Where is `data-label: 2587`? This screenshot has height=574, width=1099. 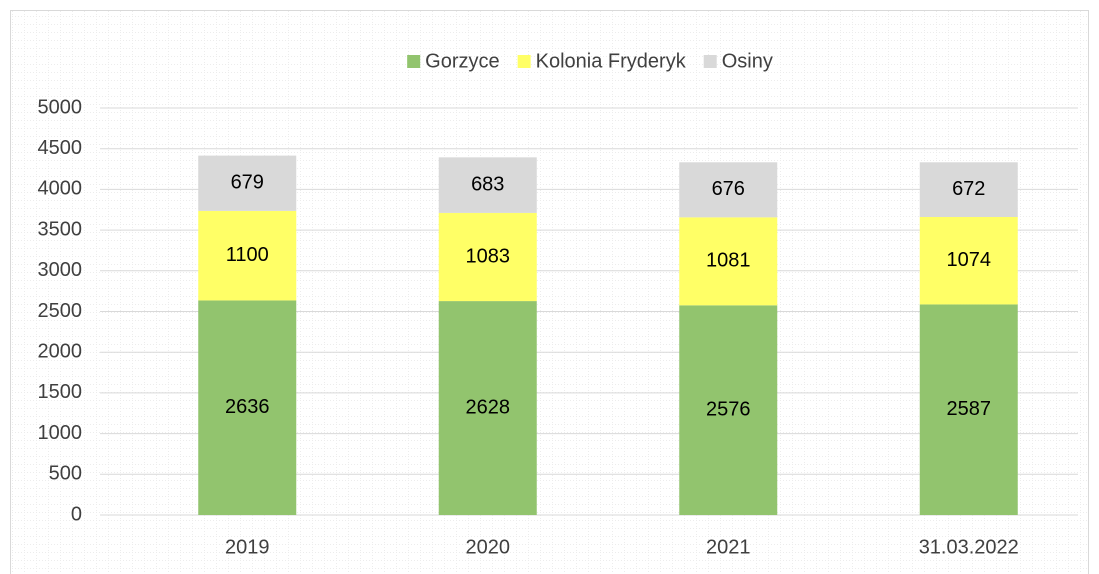 data-label: 2587 is located at coordinates (969, 409).